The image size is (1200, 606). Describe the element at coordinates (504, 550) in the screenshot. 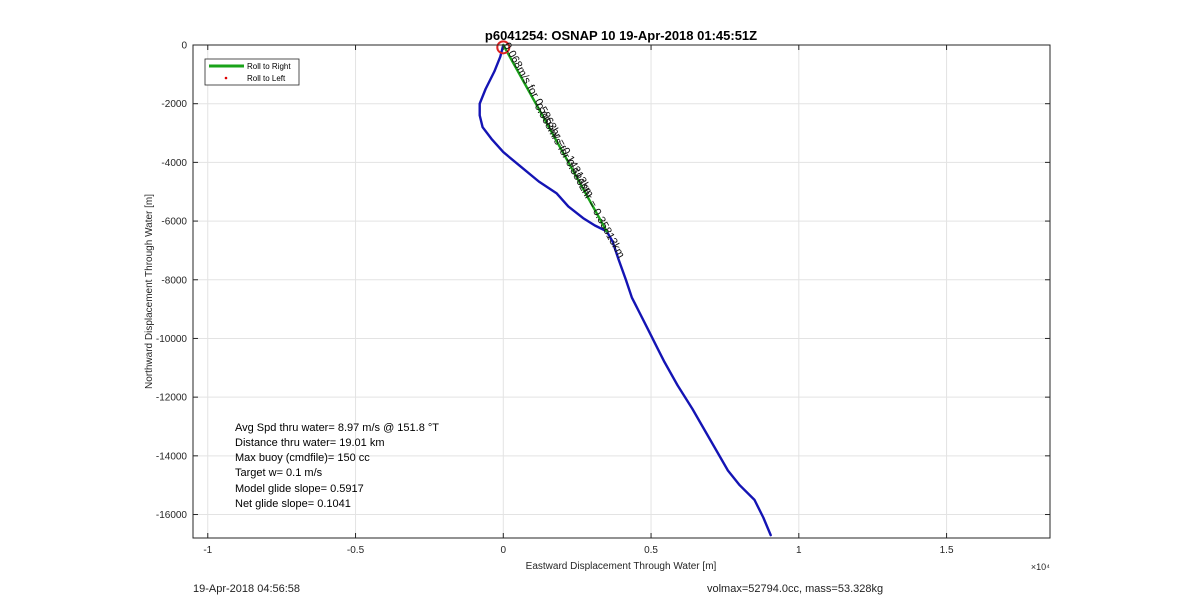

I see `x-tick-label: 0` at that location.